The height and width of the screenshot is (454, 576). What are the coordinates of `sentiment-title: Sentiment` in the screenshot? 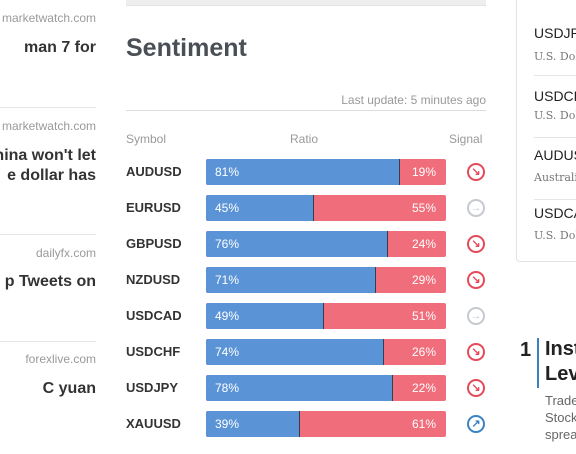 It's located at (186, 48).